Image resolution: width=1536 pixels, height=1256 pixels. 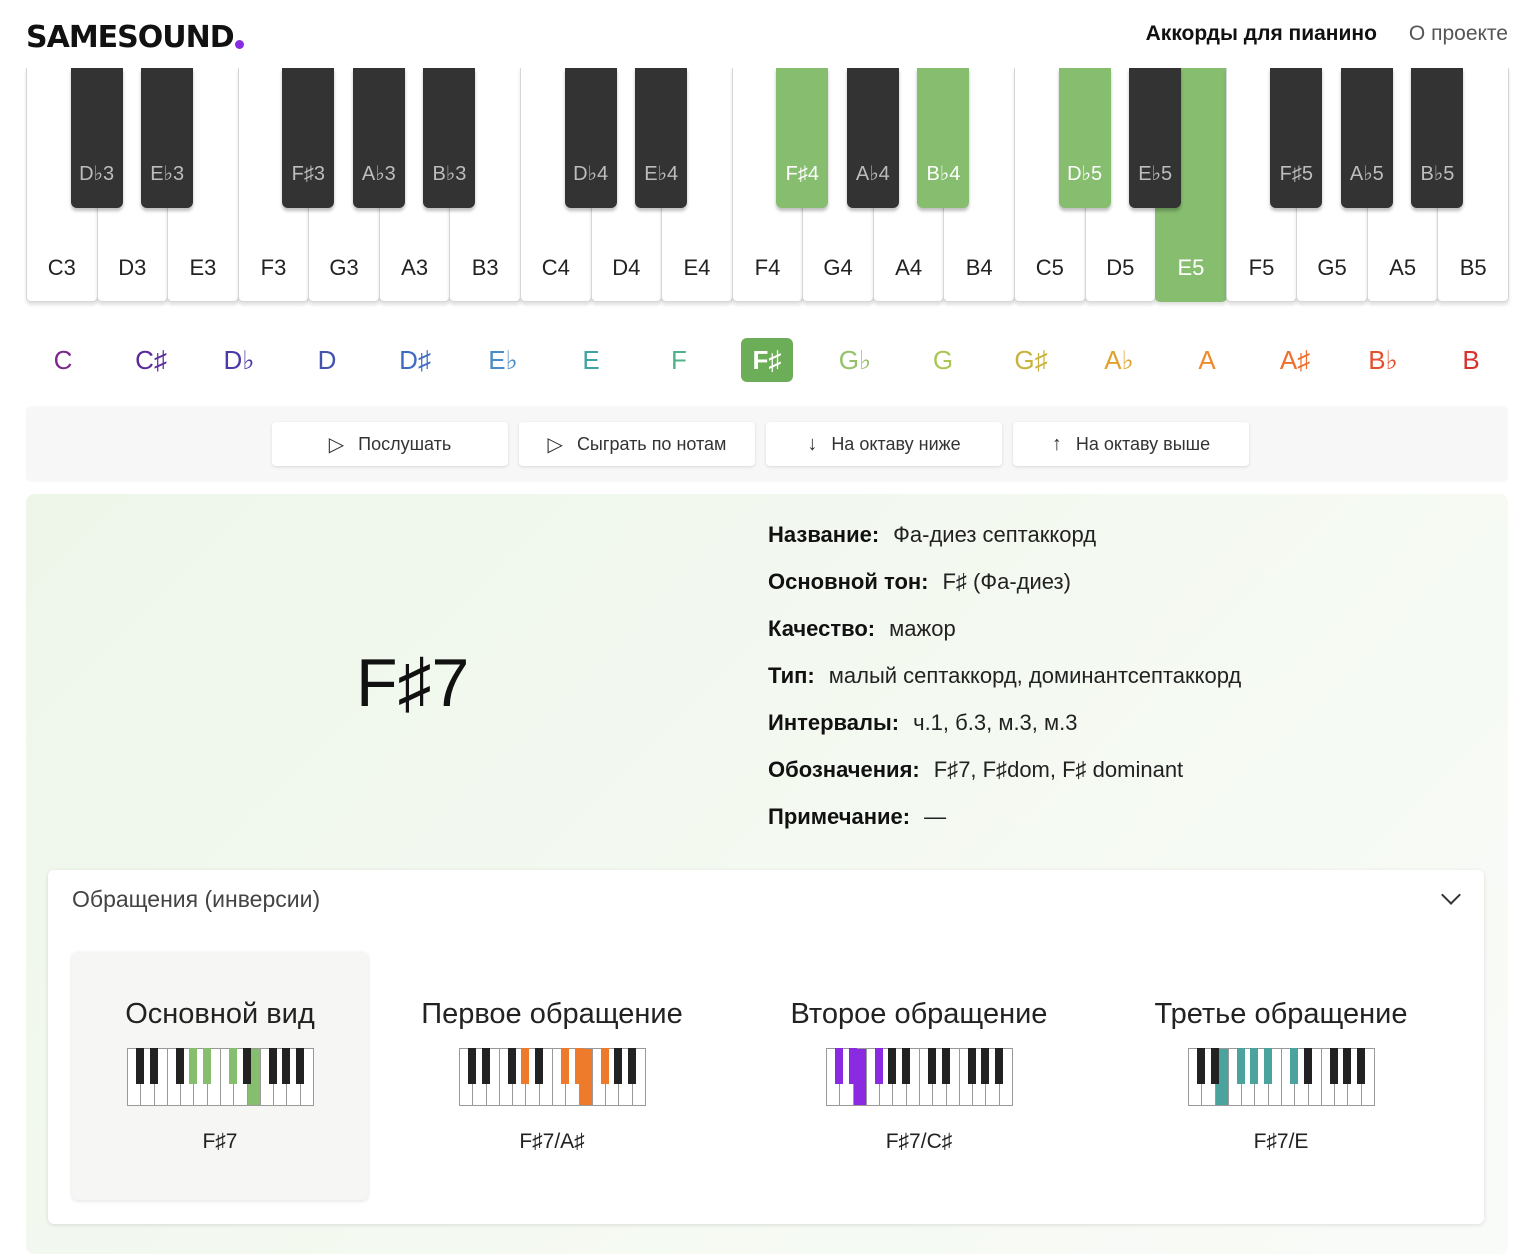 I want to click on octave-up-button: ↑ На октаву выше, so click(x=1131, y=444).